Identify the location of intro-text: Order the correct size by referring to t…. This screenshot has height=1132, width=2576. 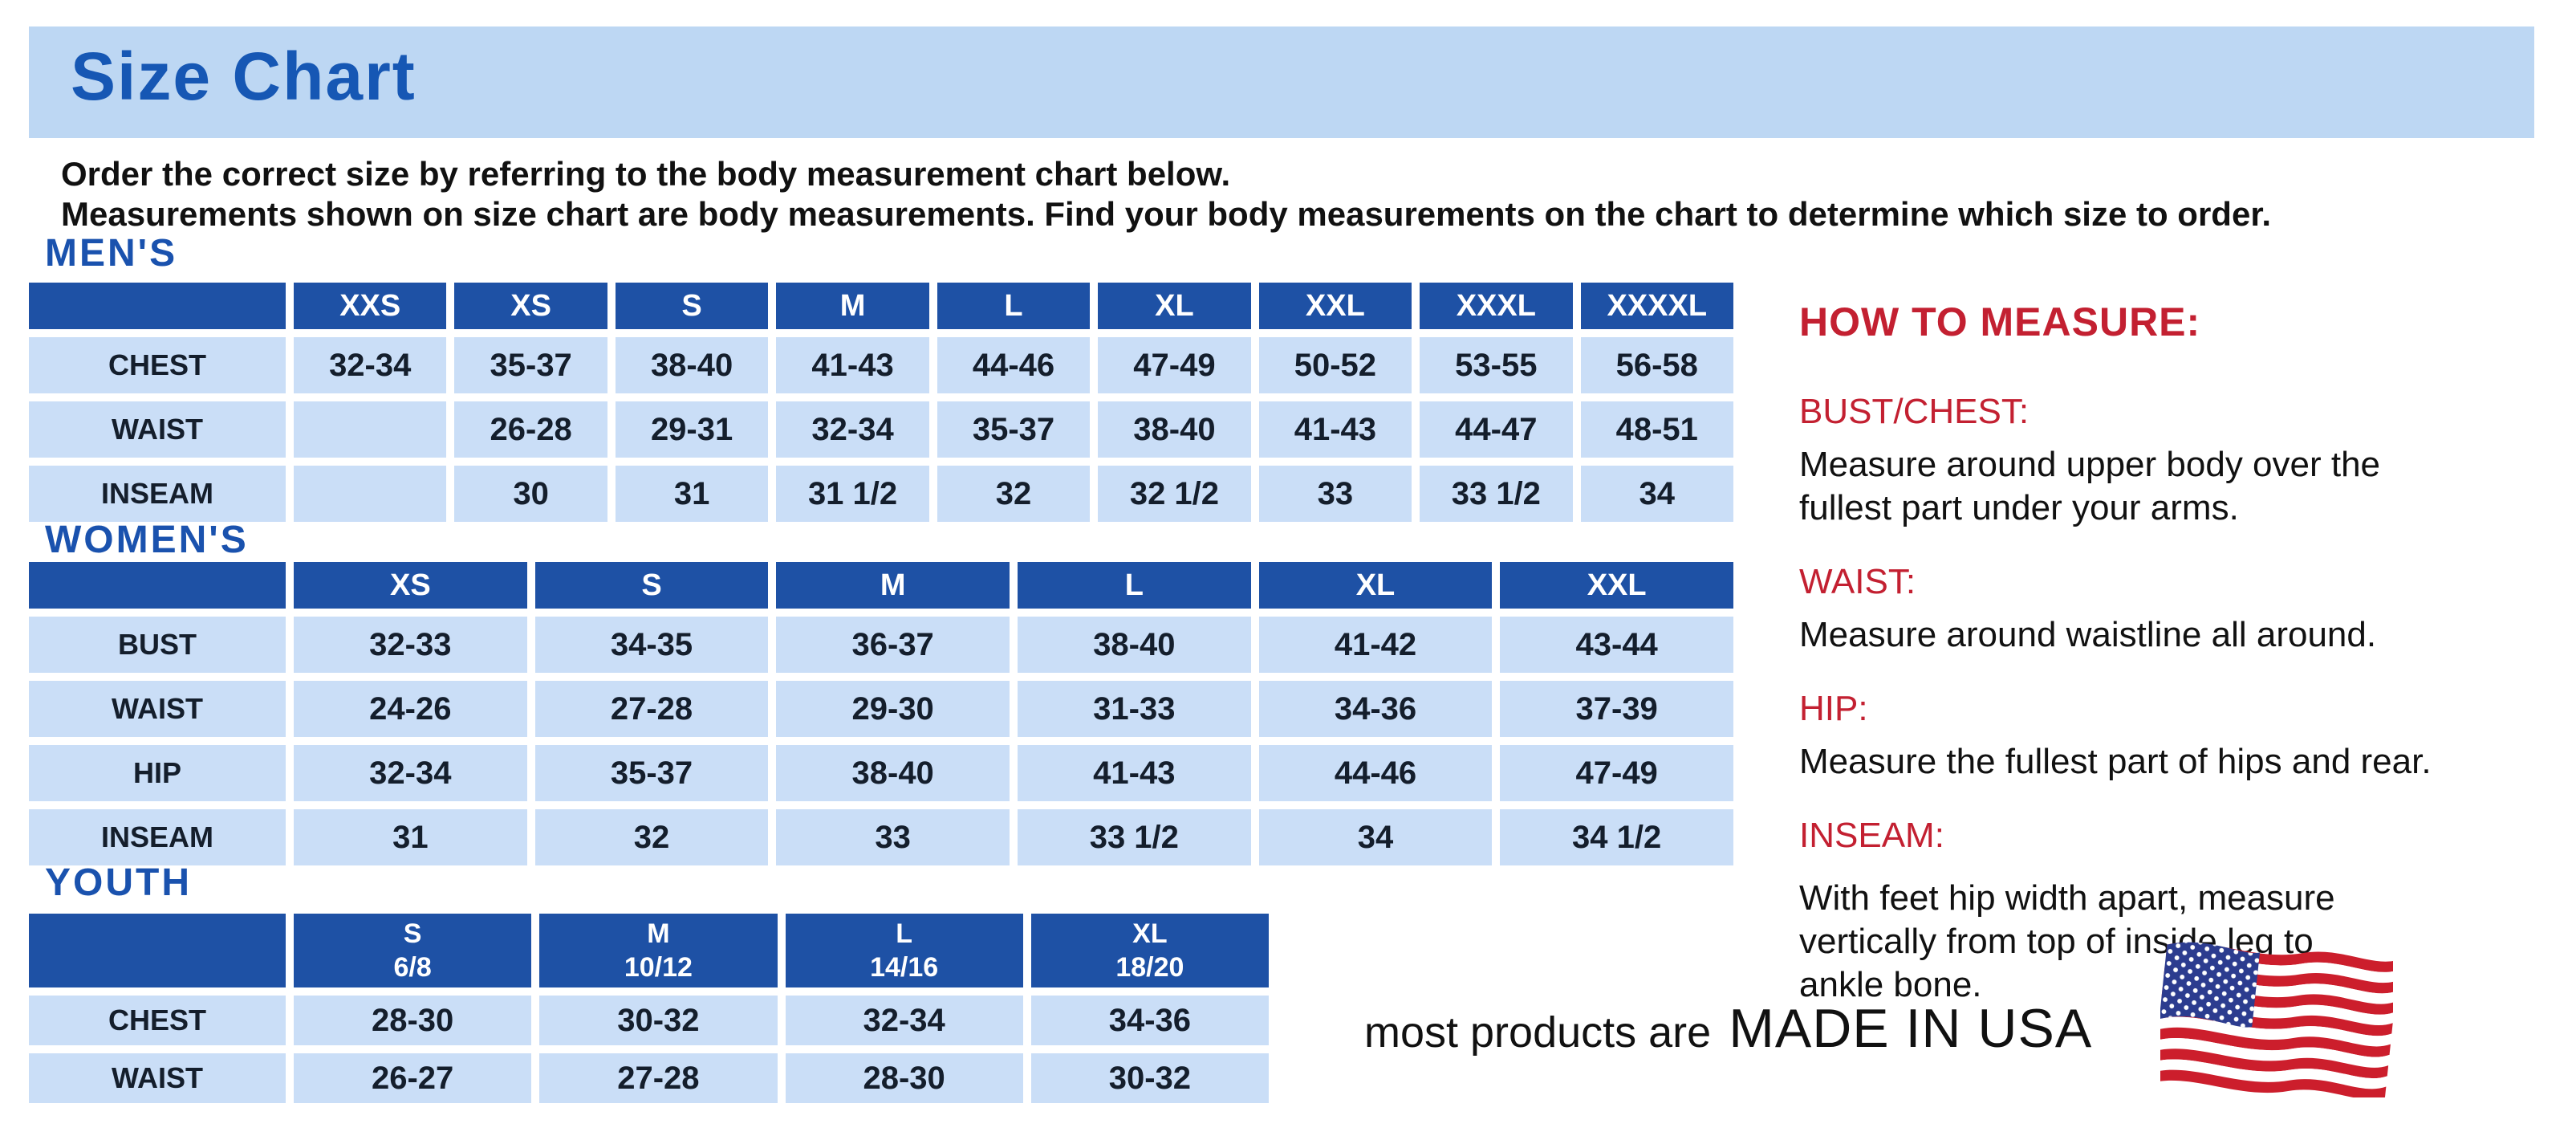
(1166, 194).